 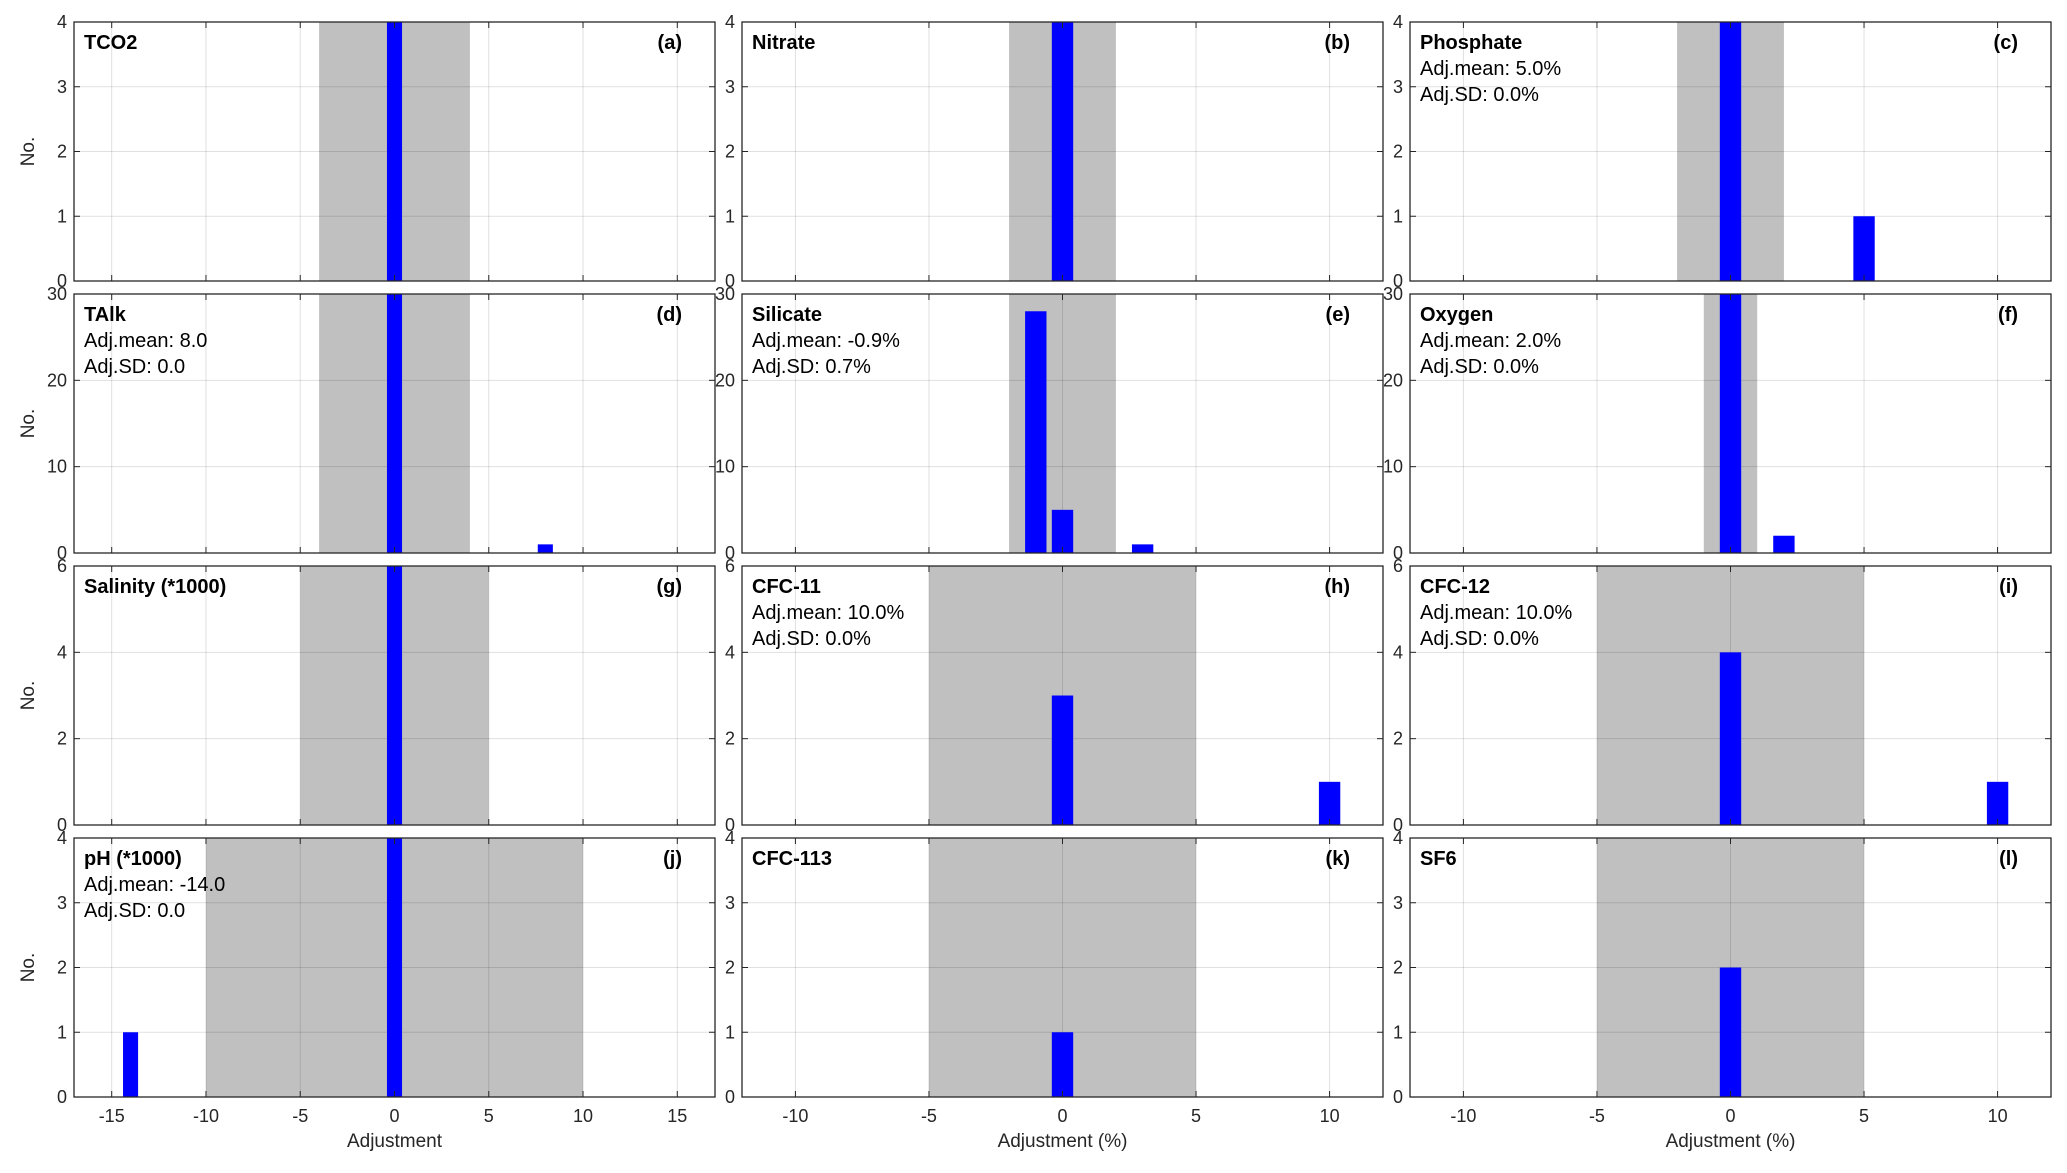 I want to click on panel-f: 0 10 20 30 Oxygen (f) Adj.mean: 2.0% Adj.SD, so click(x=1717, y=423).